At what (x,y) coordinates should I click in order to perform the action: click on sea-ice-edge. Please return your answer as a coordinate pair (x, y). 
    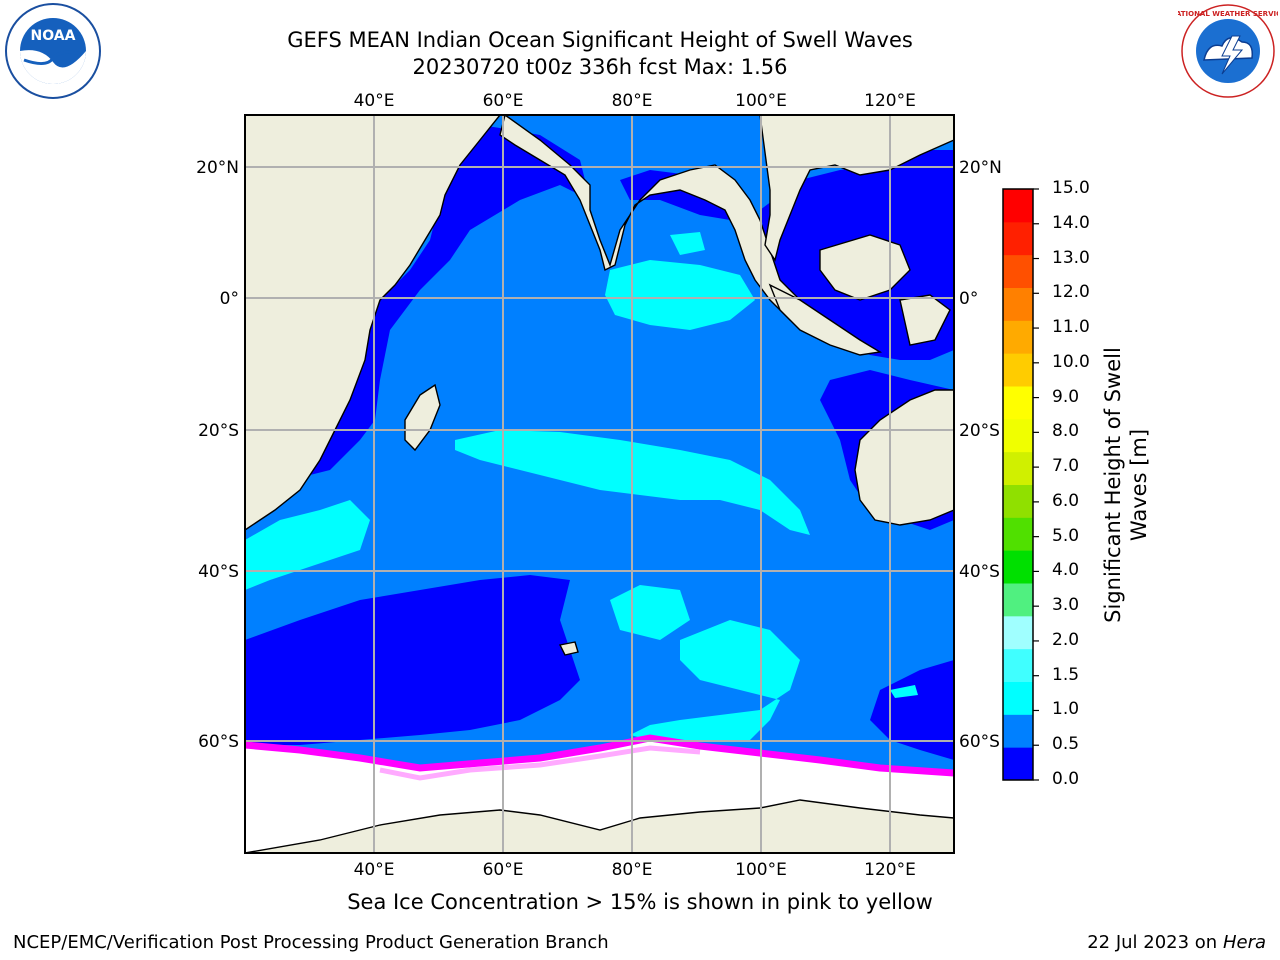
    Looking at the image, I should click on (599, 755).